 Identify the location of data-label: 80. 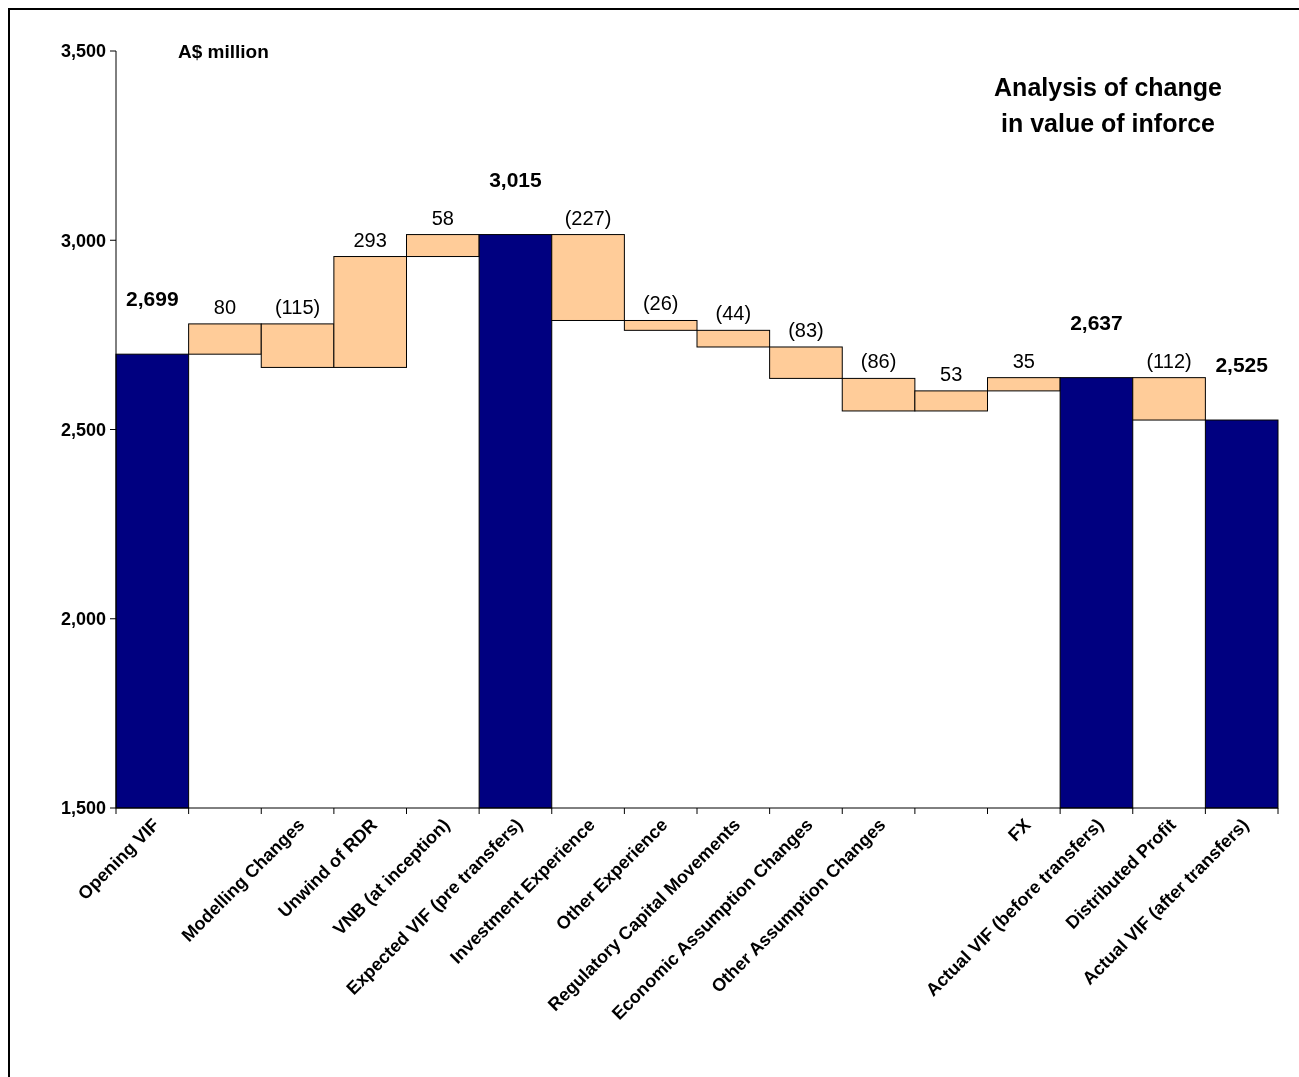
(225, 306).